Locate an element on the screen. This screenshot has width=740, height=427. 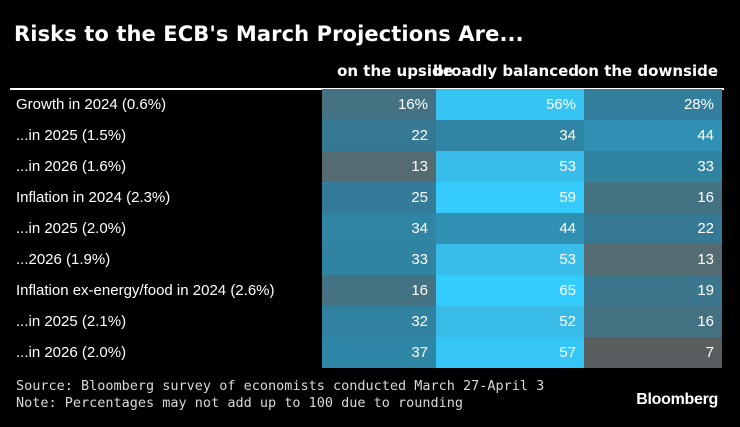
row-label: ...in 2026 (1.6%) is located at coordinates (71, 166).